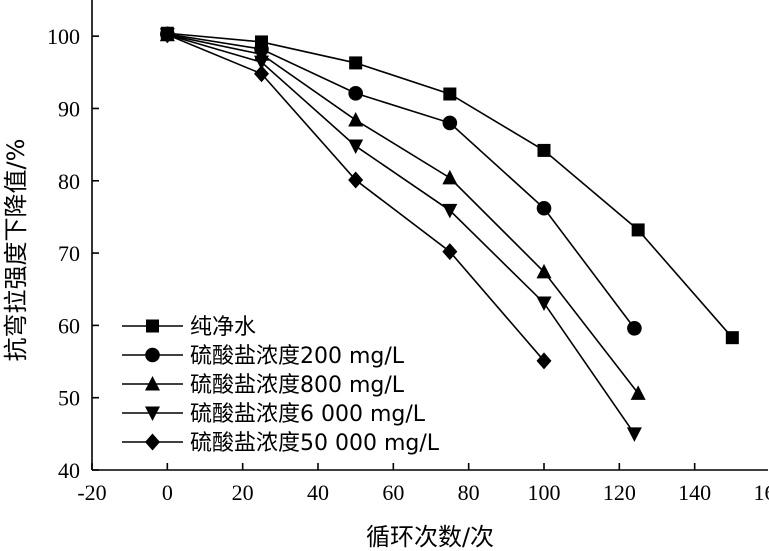 The image size is (769, 551). What do you see at coordinates (91, 492) in the screenshot?
I see `x-tick-label: -20` at bounding box center [91, 492].